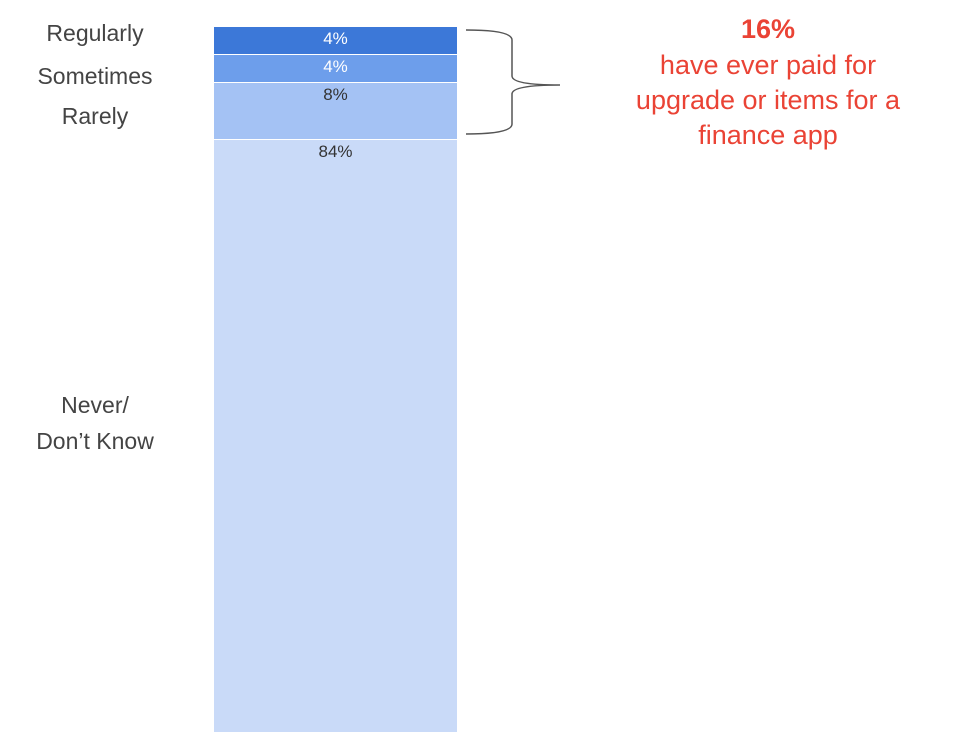 The height and width of the screenshot is (732, 955). I want to click on category-label: Rarely, so click(95, 116).